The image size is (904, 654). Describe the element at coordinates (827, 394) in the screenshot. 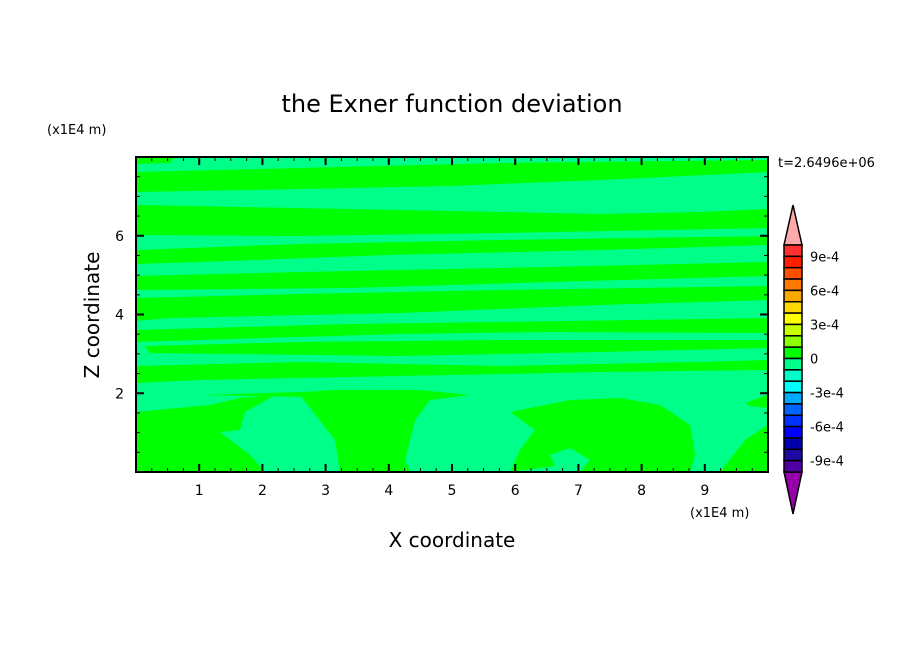

I see `colorbar-tick-label: -3e-4` at that location.